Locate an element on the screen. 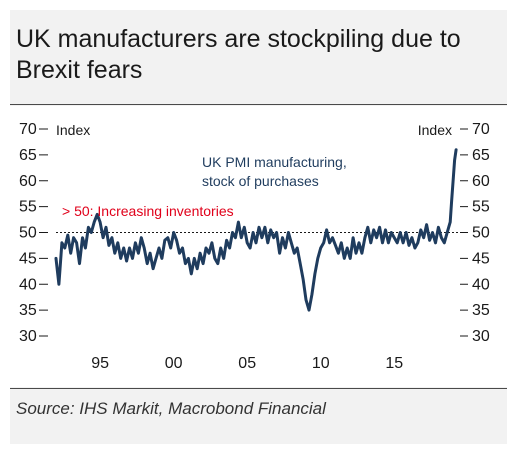 The image size is (519, 455). y-tick-label-left: 30 is located at coordinates (28, 336).